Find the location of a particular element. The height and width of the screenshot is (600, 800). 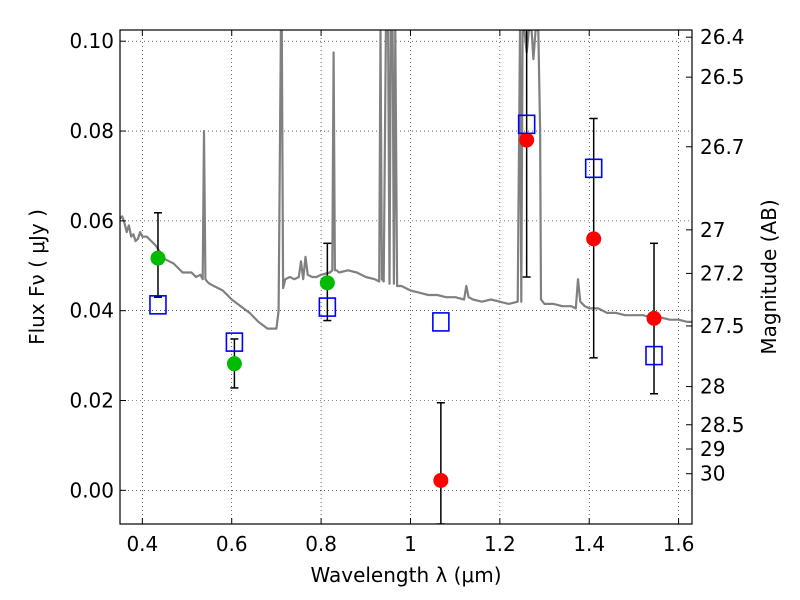

magnitude-tick-label: 26.7 is located at coordinates (722, 147).